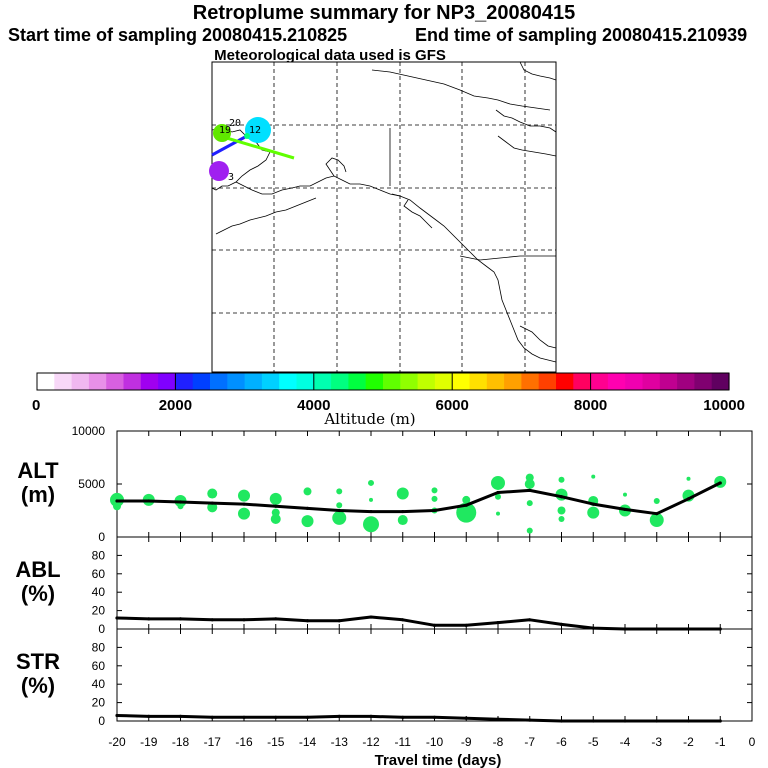 Image resolution: width=768 pixels, height=768 pixels. Describe the element at coordinates (149, 742) in the screenshot. I see `x-tick-label: -19` at that location.